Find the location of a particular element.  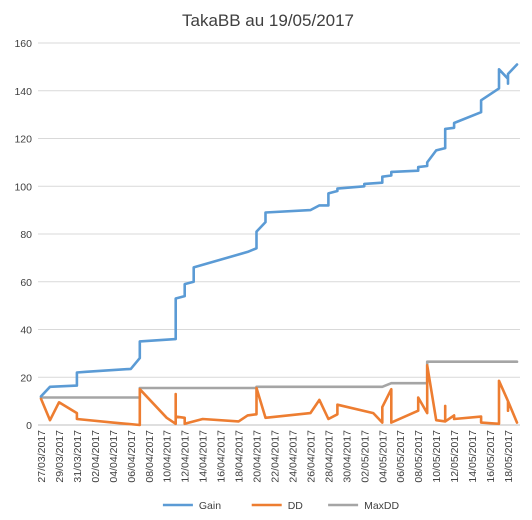

y-tick-label: 60 is located at coordinates (26, 283).